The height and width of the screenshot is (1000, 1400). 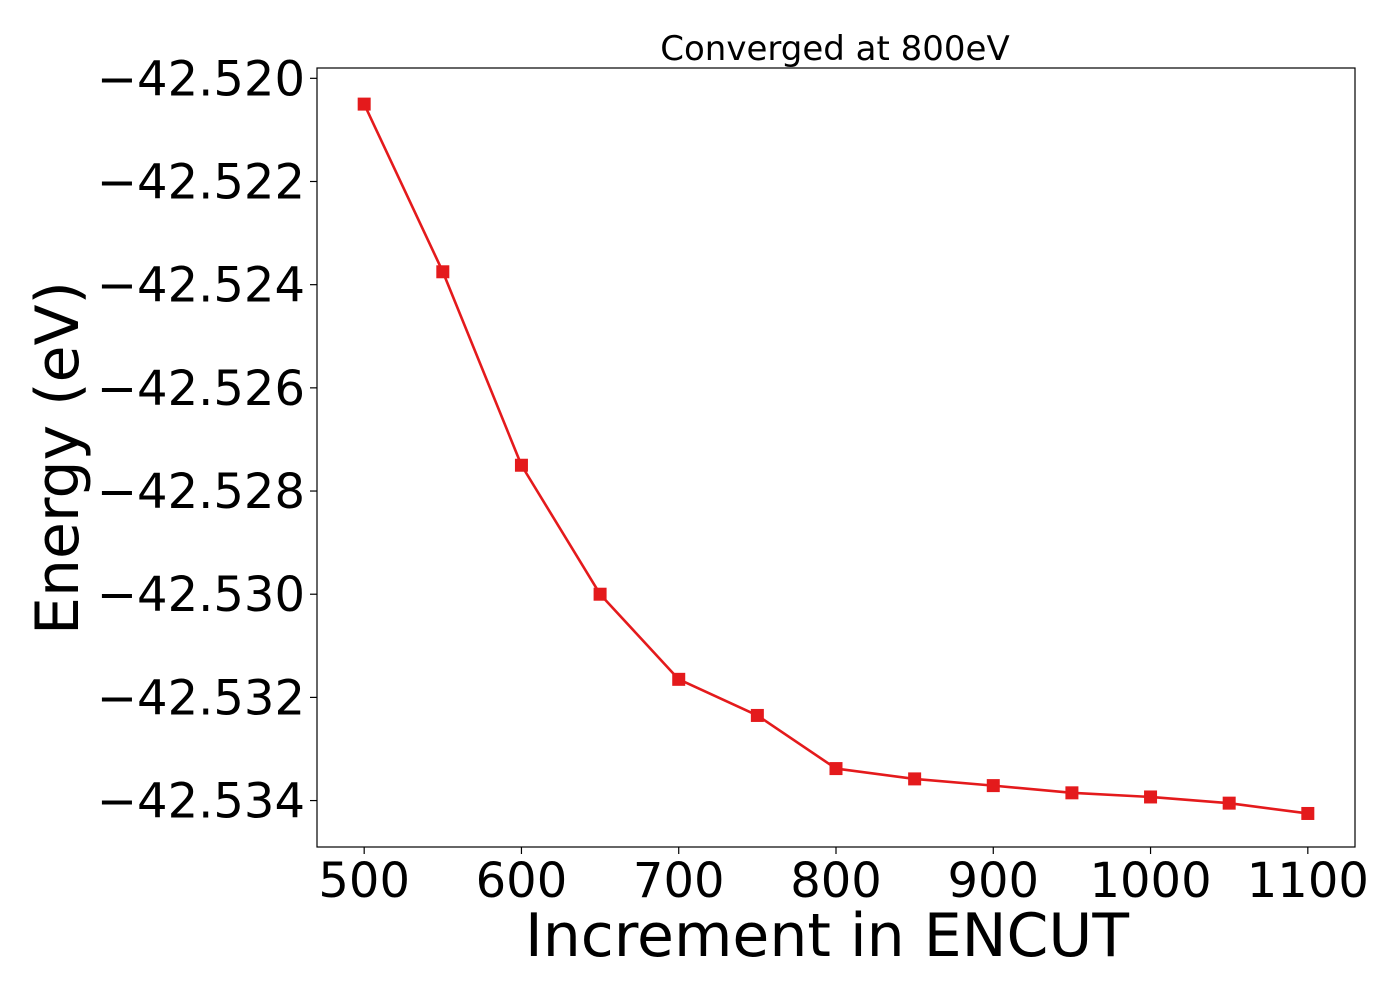 What do you see at coordinates (834, 49) in the screenshot?
I see `chart-title: Converged at 800eV` at bounding box center [834, 49].